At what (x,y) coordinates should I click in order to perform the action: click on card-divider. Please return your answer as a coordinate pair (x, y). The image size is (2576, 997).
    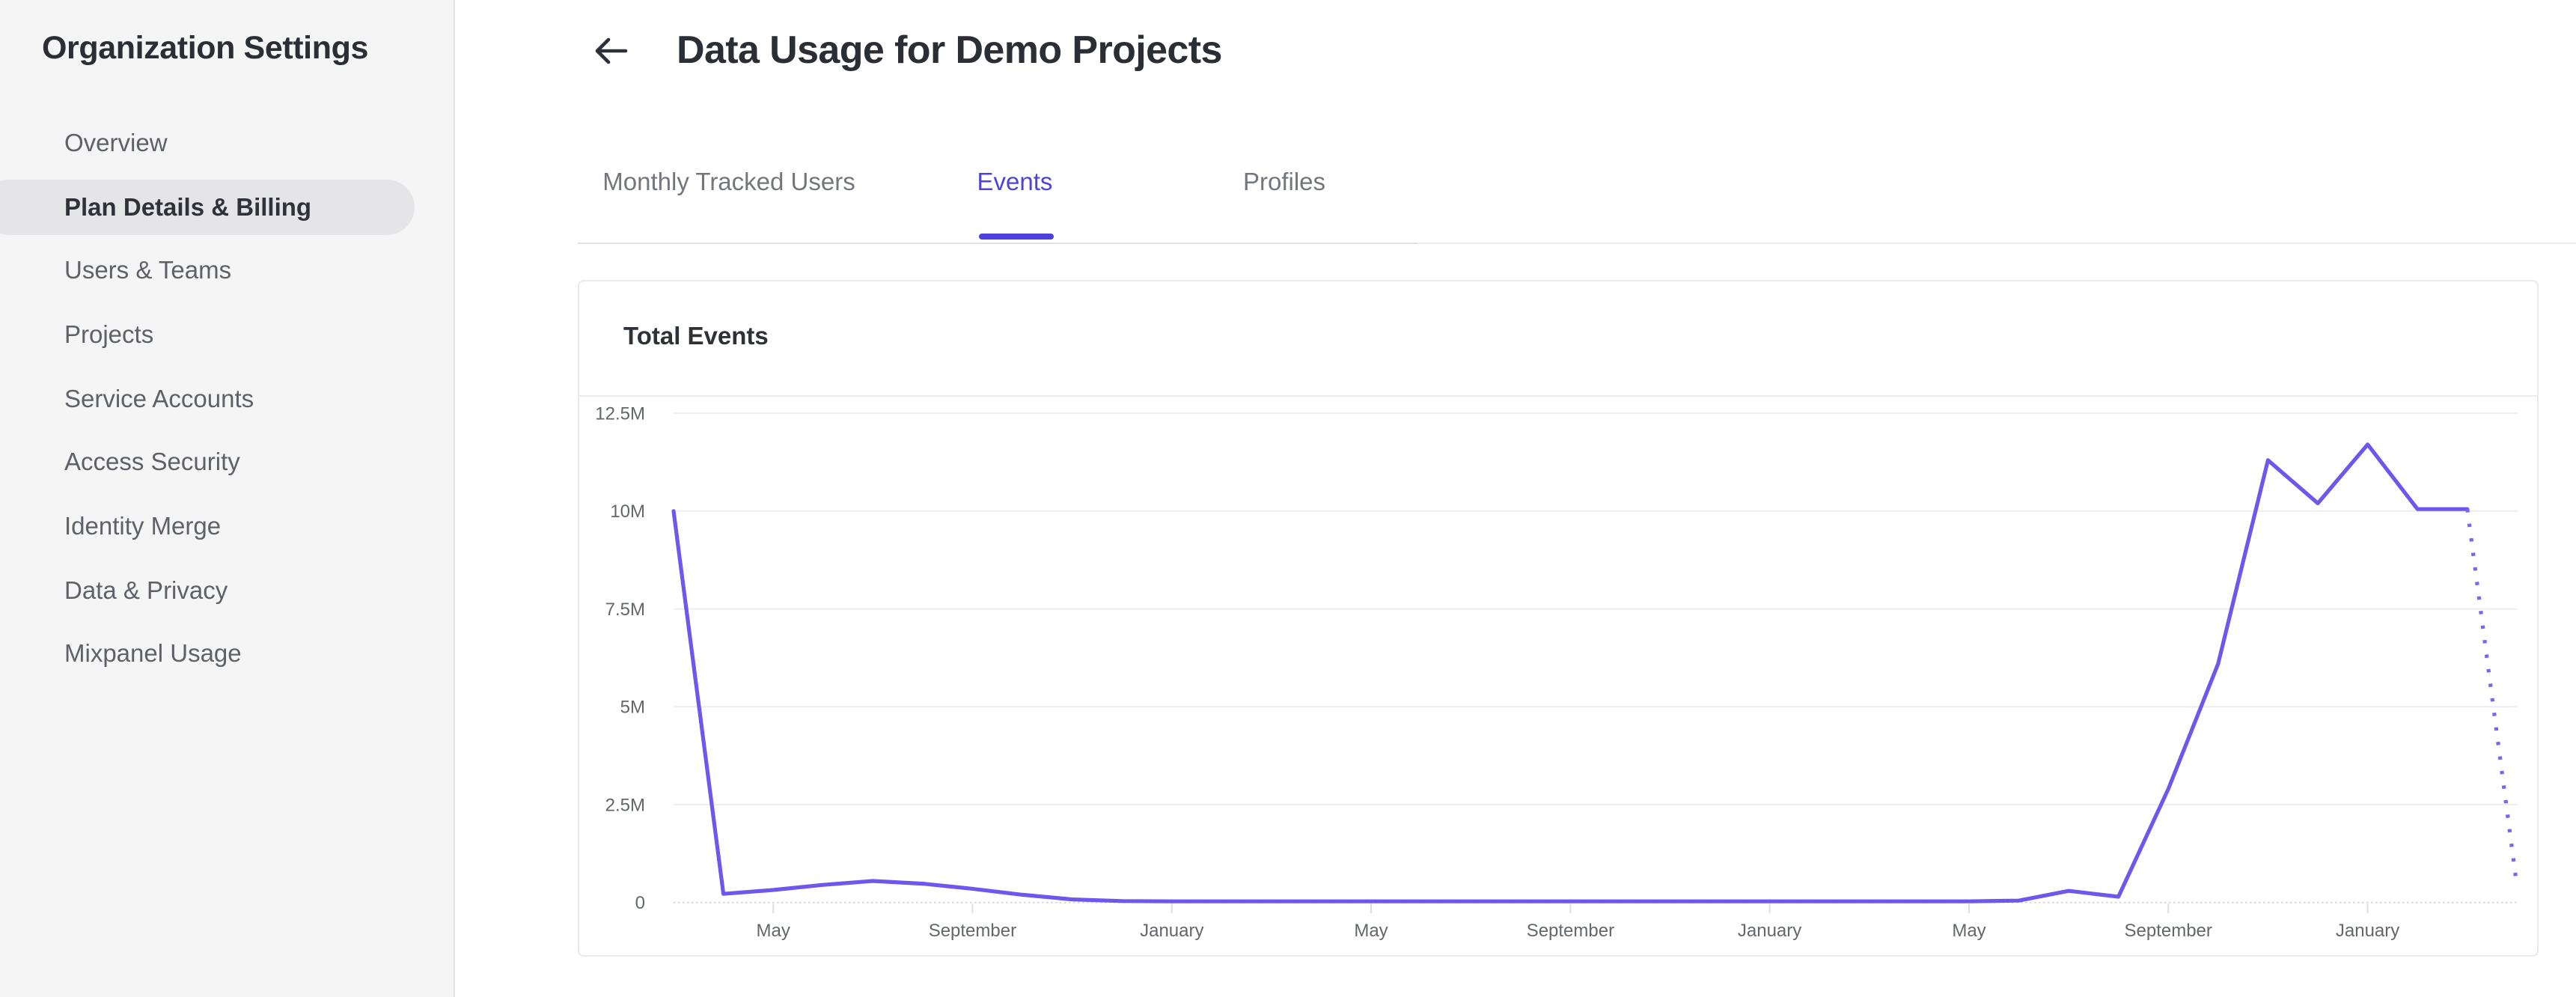
    Looking at the image, I should click on (1558, 396).